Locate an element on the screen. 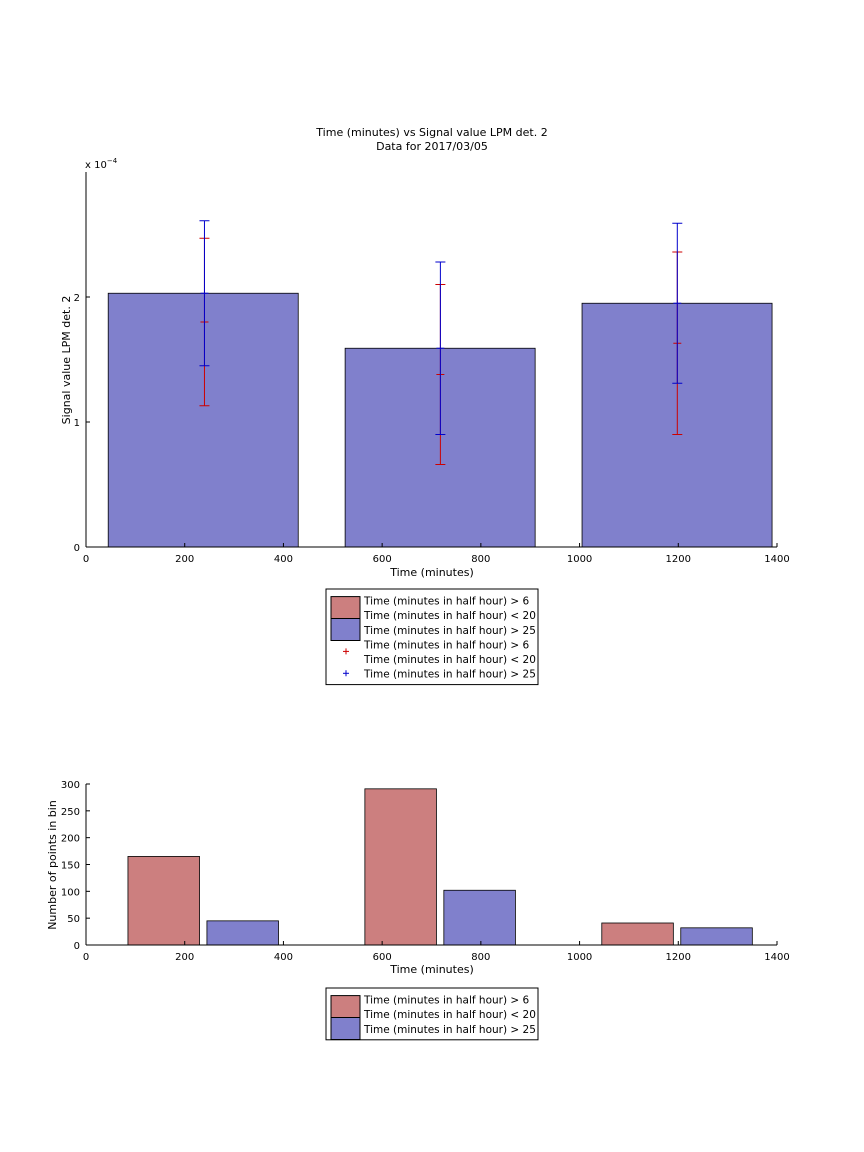 This screenshot has width=864, height=1152. y-tick-label: 1 is located at coordinates (77, 423).